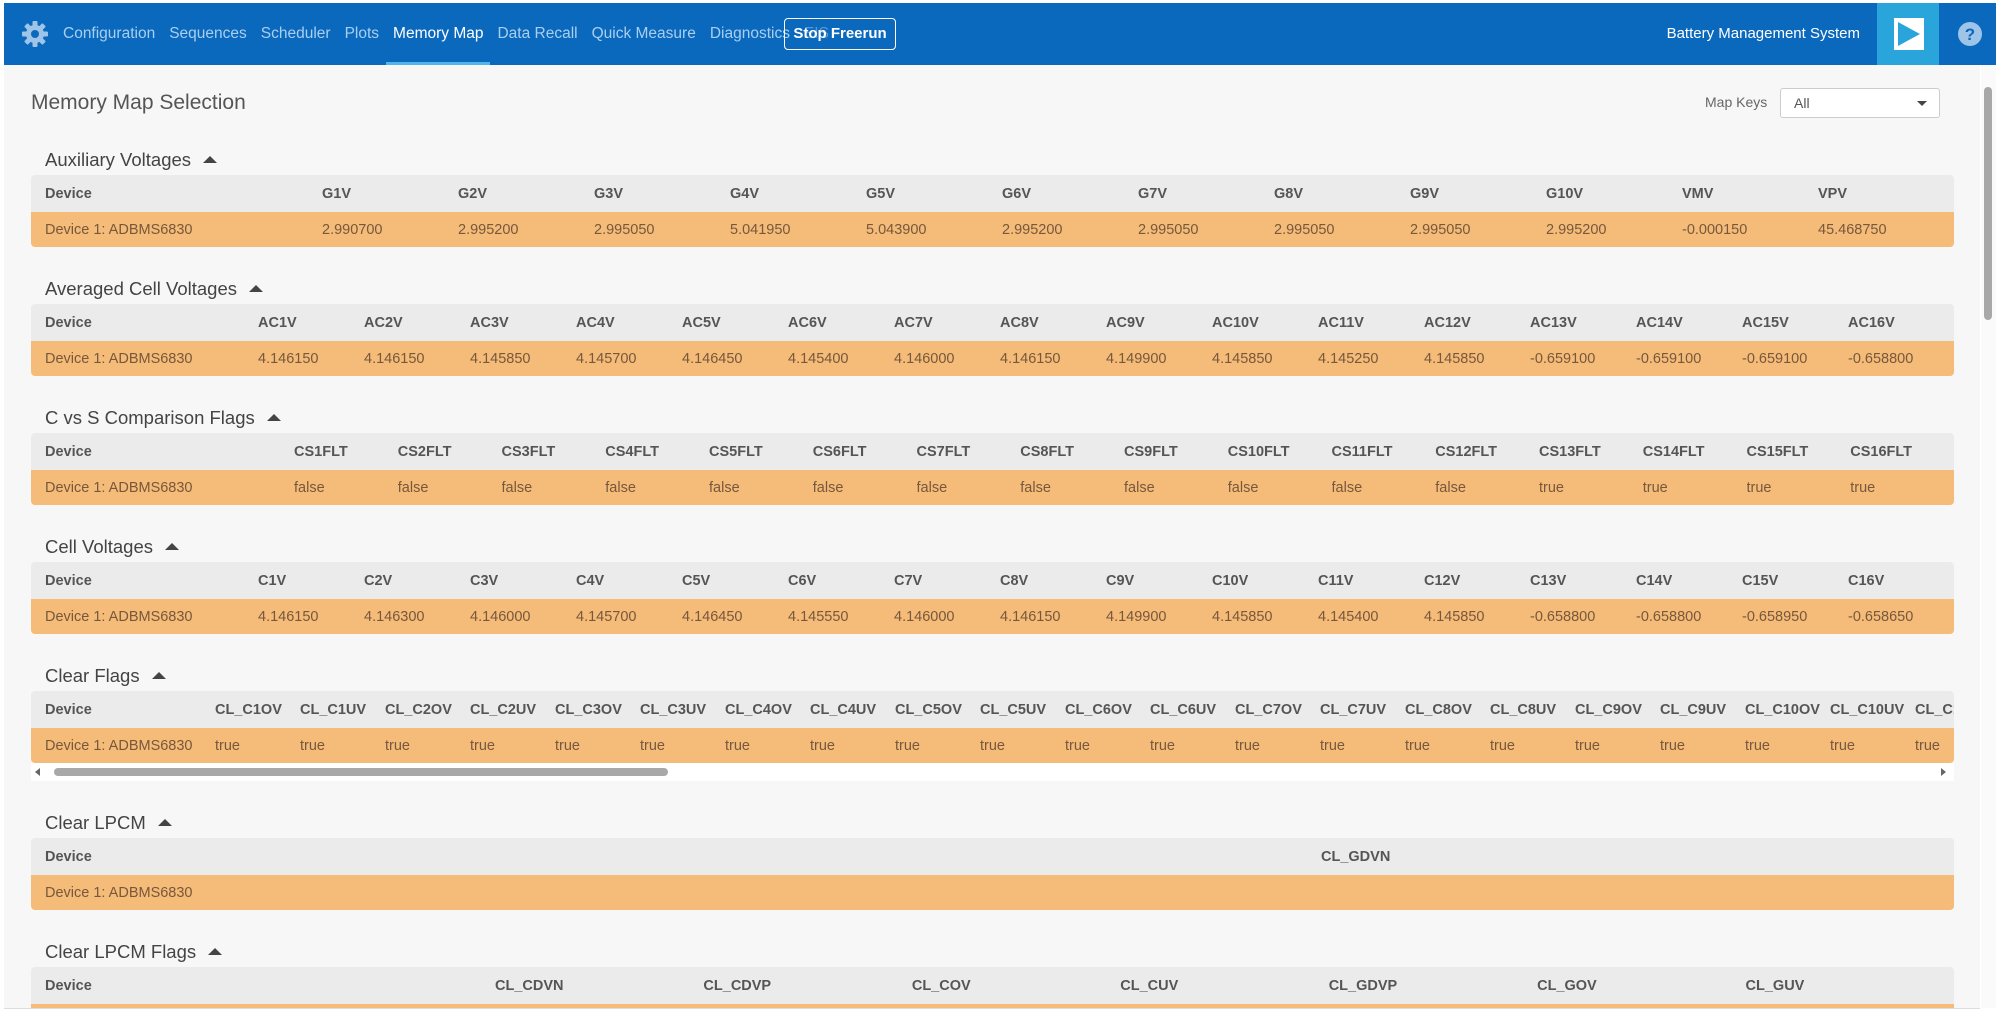  What do you see at coordinates (852, 709) in the screenshot?
I see `column-header: CL_C4UV` at bounding box center [852, 709].